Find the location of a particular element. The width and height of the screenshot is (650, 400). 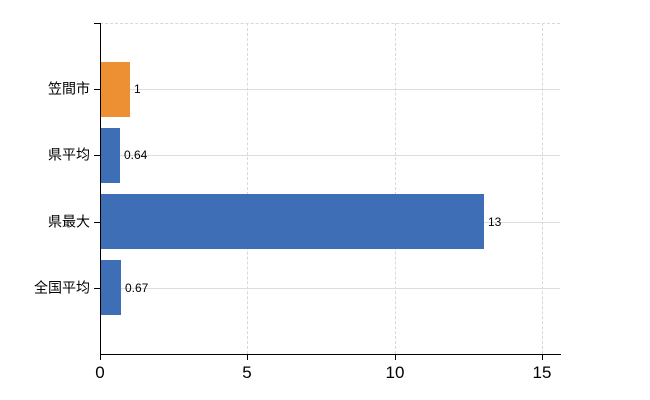

category-label-pref-max: 県最大 is located at coordinates (69, 221).